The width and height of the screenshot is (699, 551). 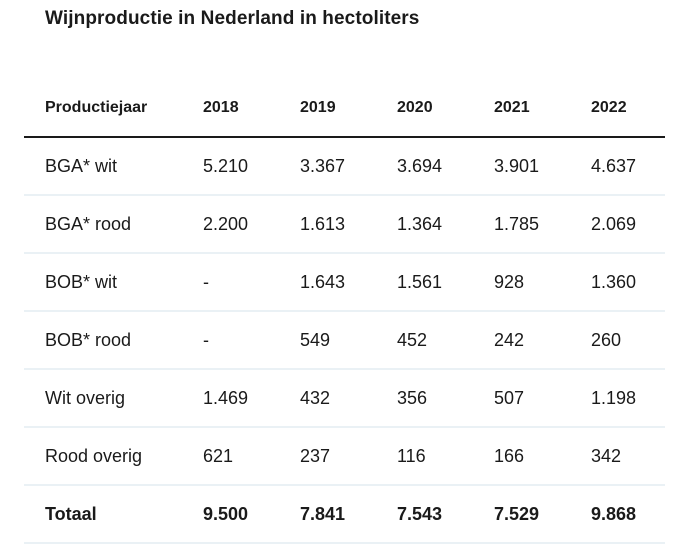 I want to click on table-row-total: Totaal 9.500 7.841 7.543 7.529 9.868, so click(x=344, y=514).